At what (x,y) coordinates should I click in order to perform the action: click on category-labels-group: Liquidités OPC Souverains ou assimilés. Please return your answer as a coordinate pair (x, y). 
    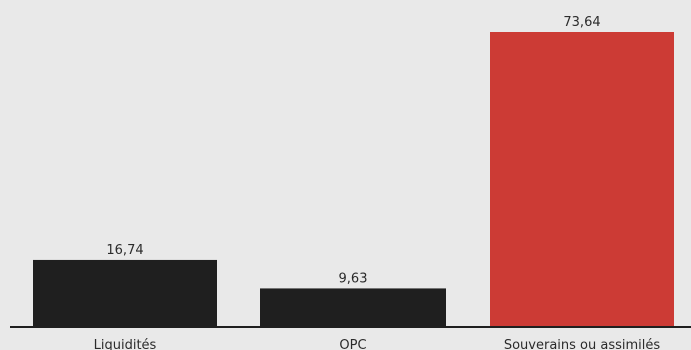
    Looking at the image, I should click on (377, 344).